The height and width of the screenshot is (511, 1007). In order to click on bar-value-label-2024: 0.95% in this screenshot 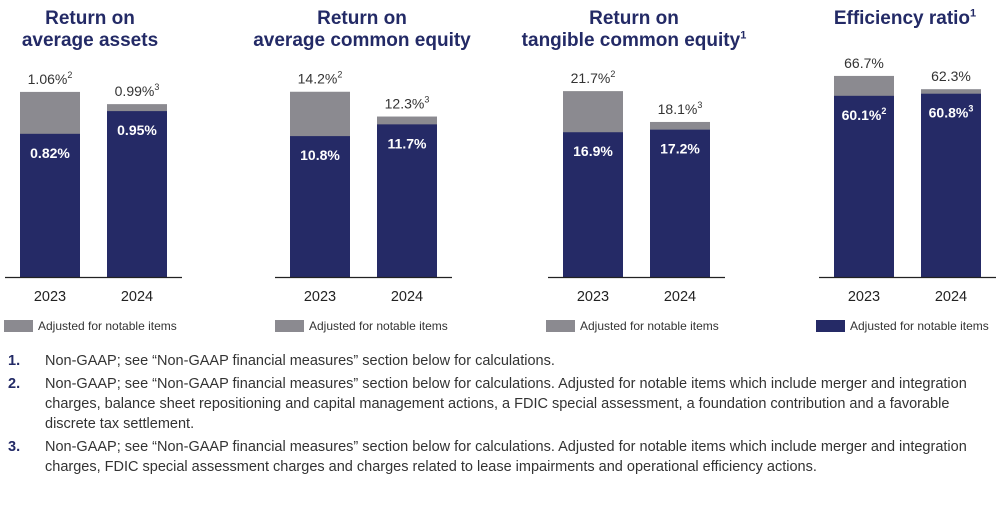, I will do `click(137, 130)`.